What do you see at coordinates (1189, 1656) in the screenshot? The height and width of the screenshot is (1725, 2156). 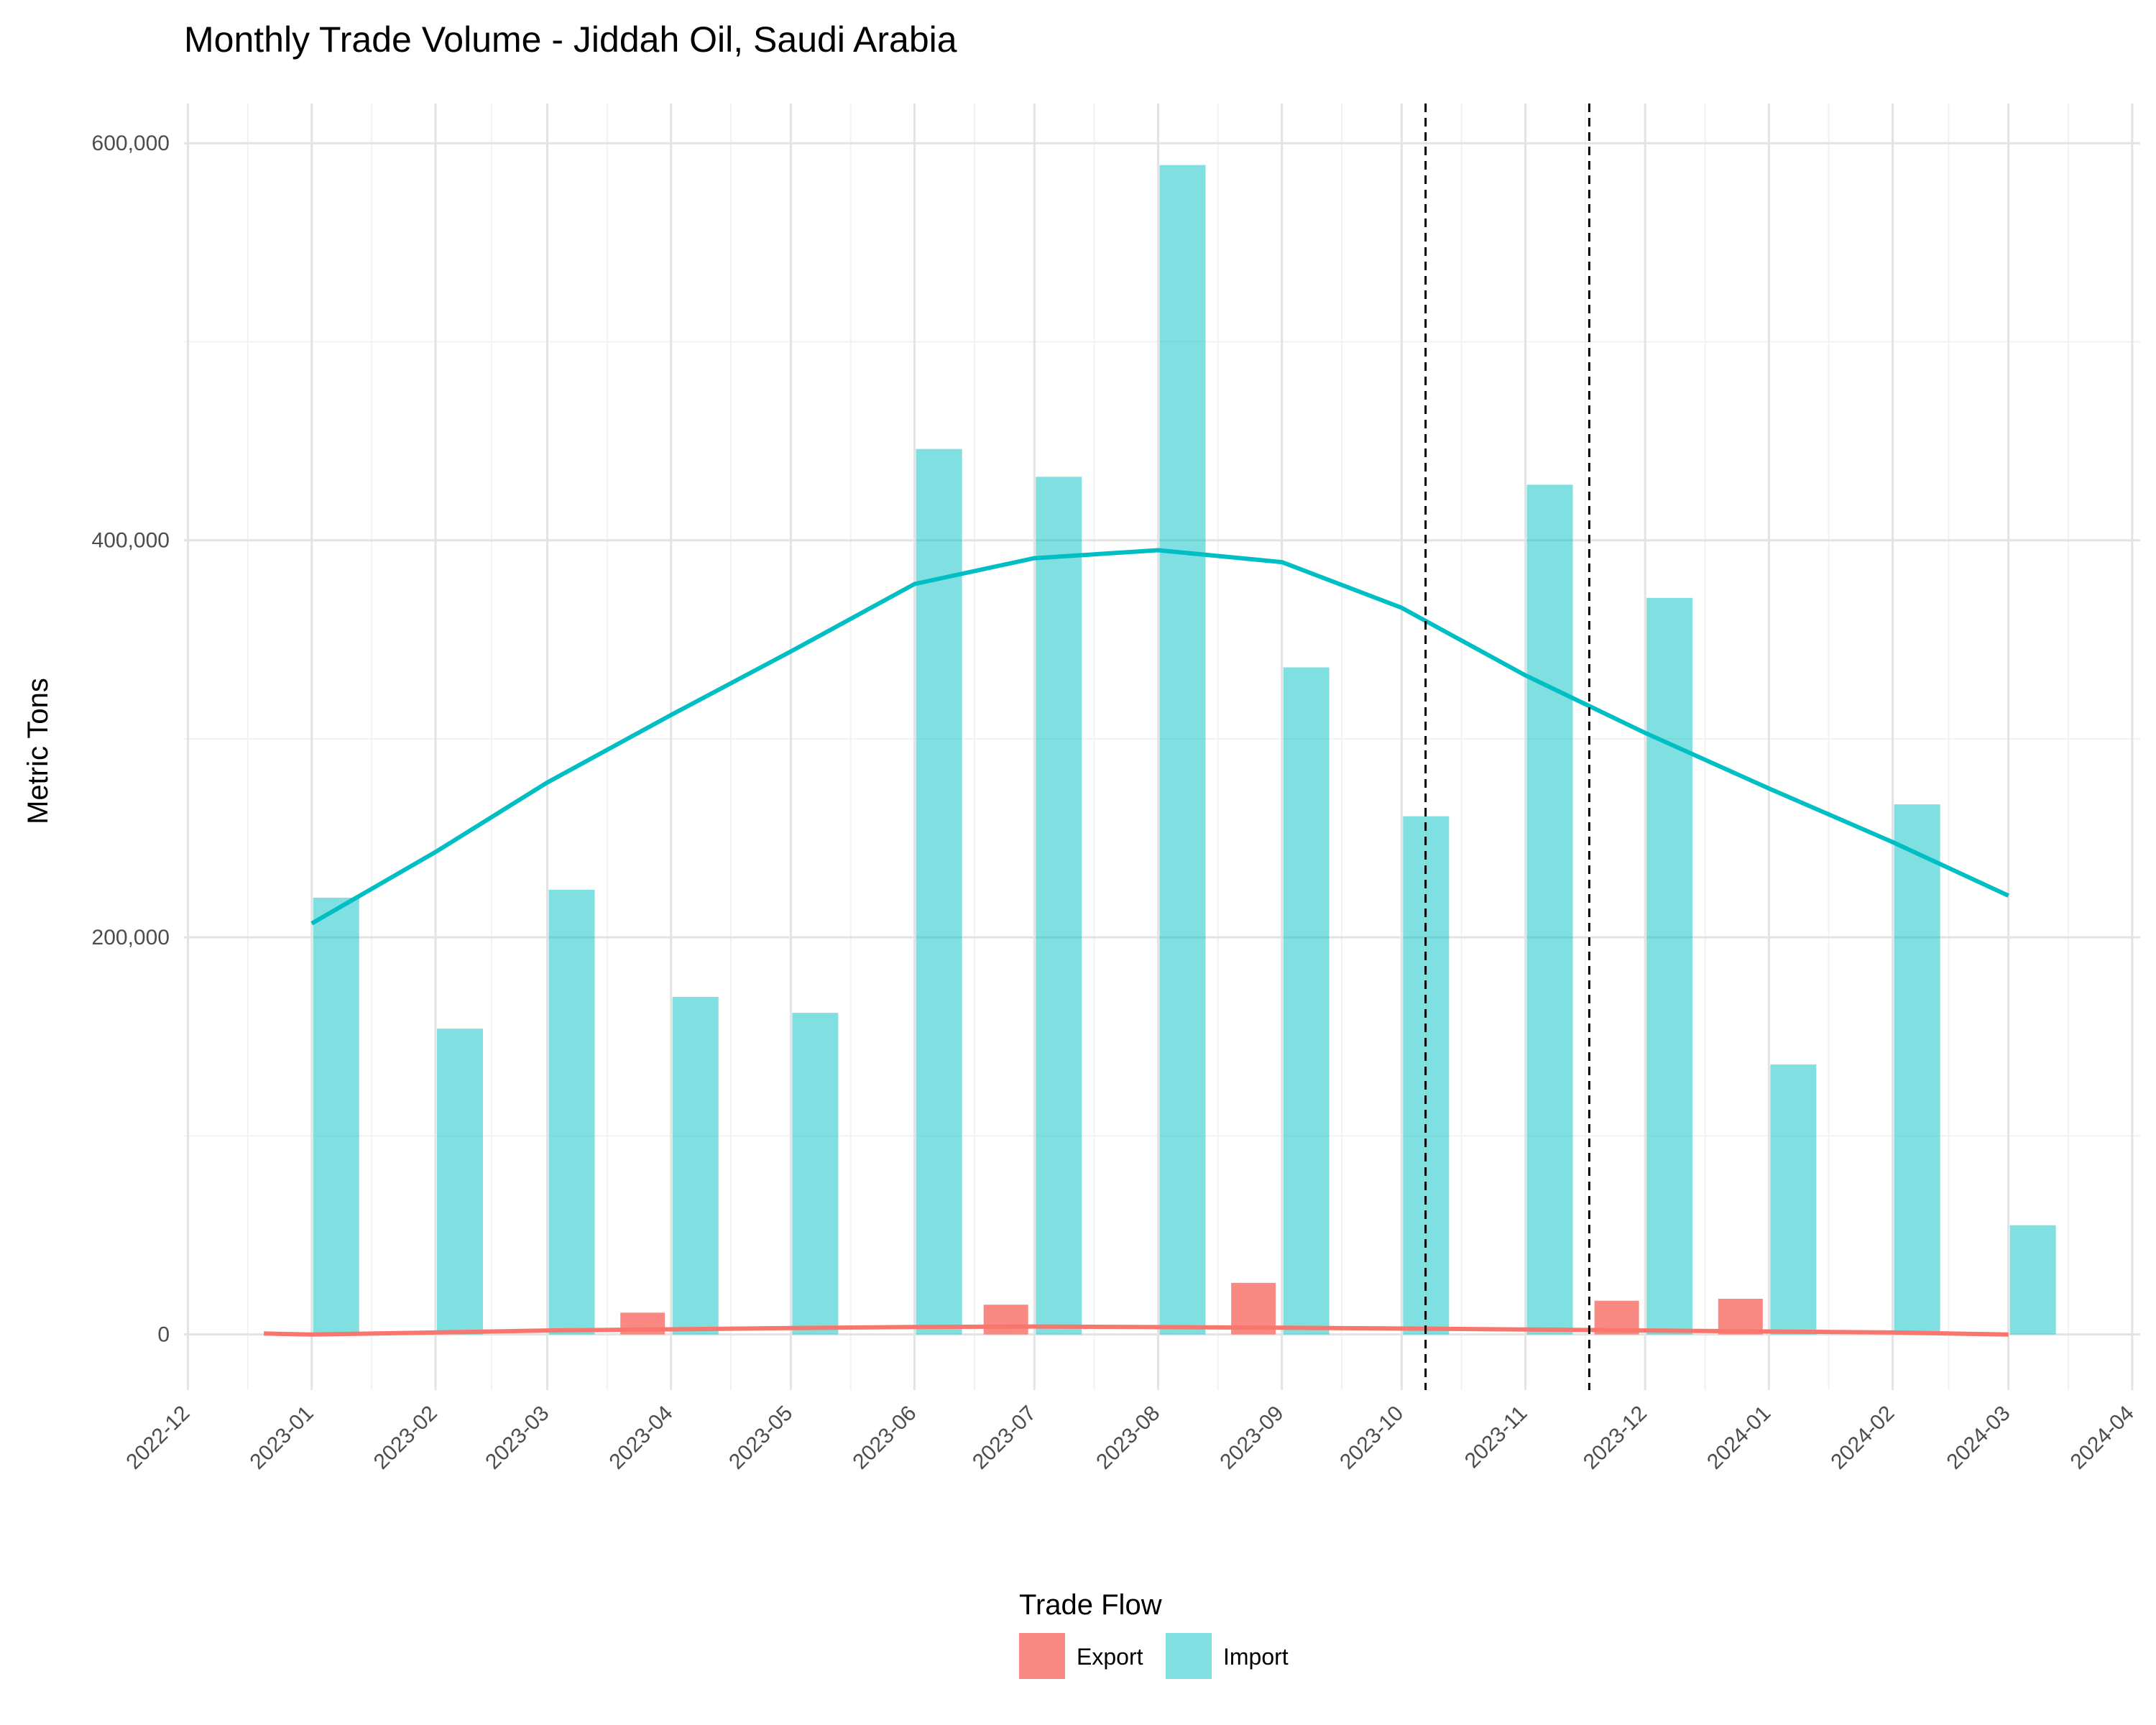 I see `legend-swatch-import` at bounding box center [1189, 1656].